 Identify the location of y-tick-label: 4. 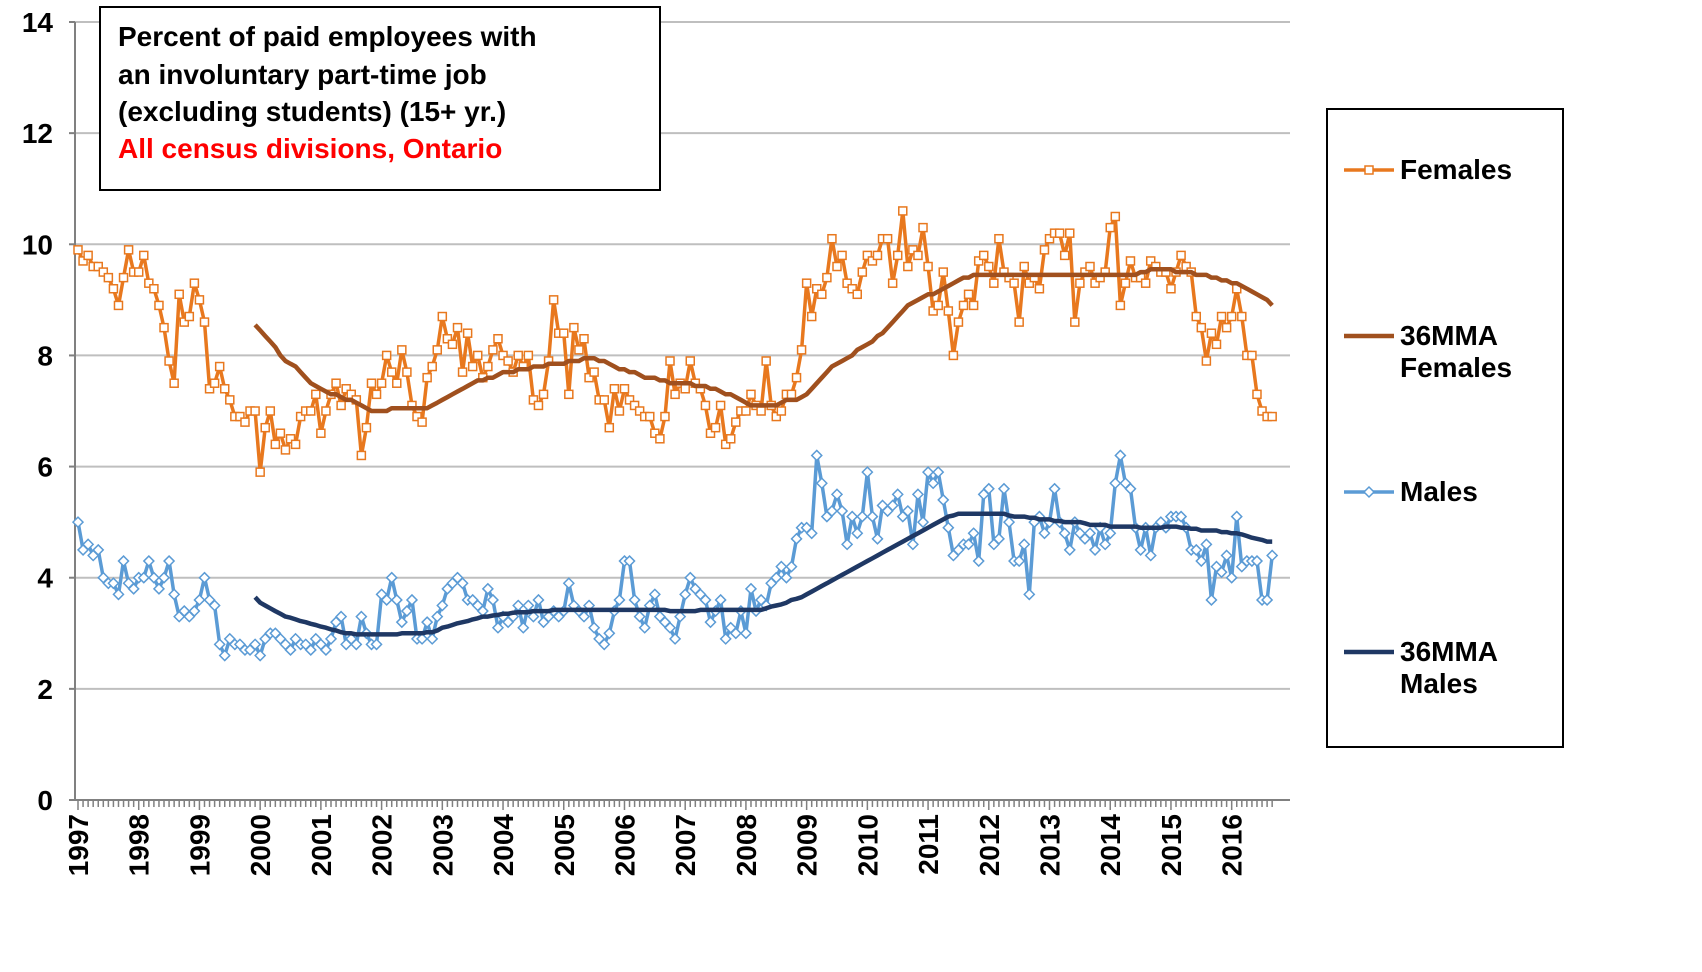
(45, 578).